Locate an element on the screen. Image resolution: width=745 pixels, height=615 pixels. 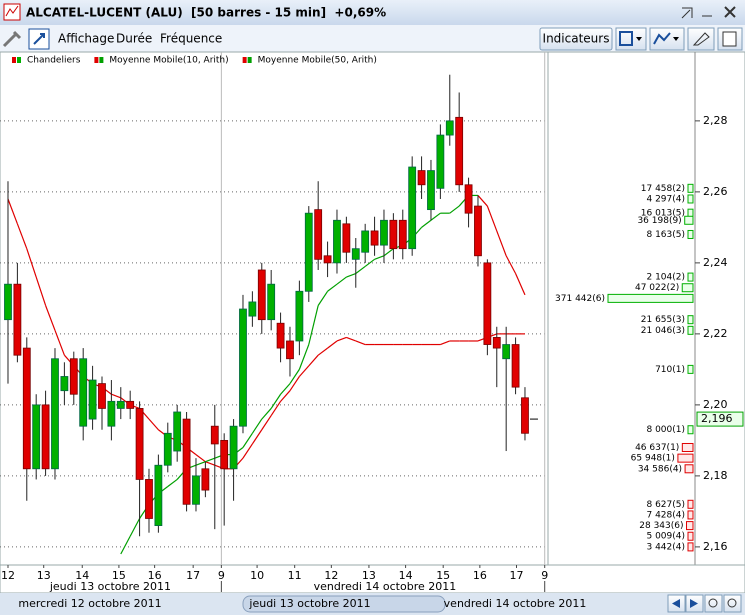
menu-item: Fréquence is located at coordinates (191, 39).